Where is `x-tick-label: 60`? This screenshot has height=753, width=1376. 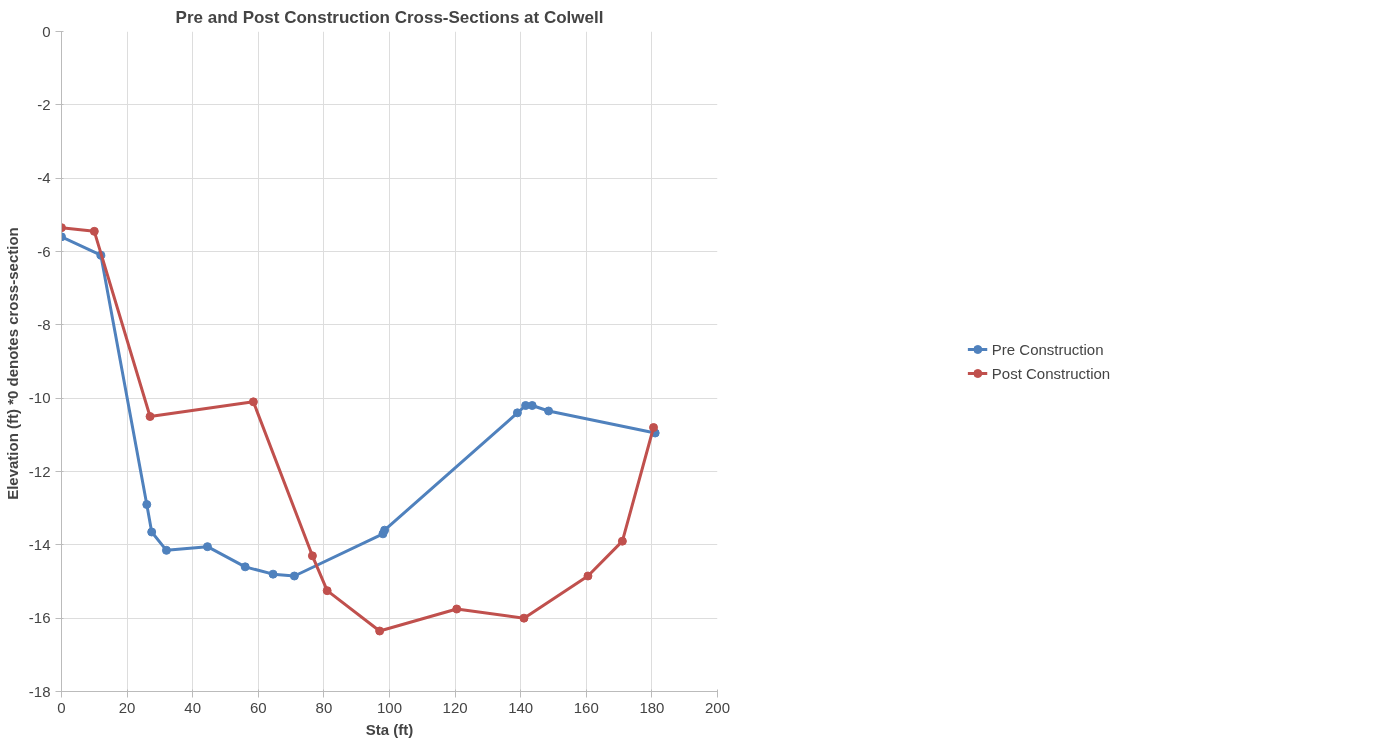
x-tick-label: 60 is located at coordinates (258, 707).